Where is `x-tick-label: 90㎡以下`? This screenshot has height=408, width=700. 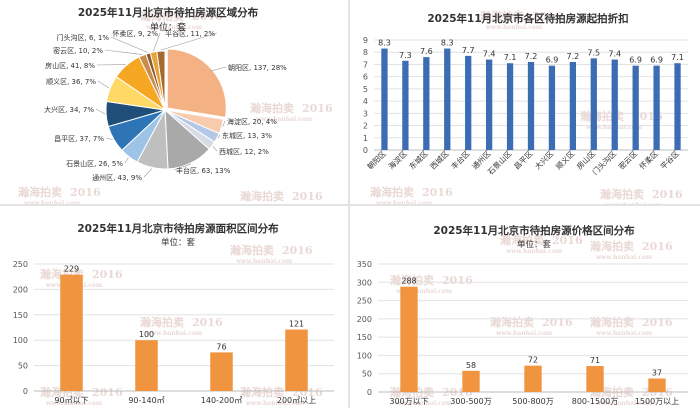 x-tick-label: 90㎡以下 is located at coordinates (71, 400).